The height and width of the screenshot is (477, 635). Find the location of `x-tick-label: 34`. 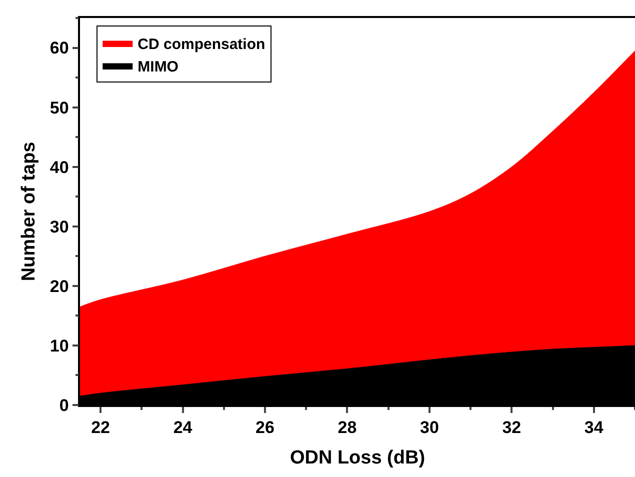

x-tick-label: 34 is located at coordinates (594, 428).